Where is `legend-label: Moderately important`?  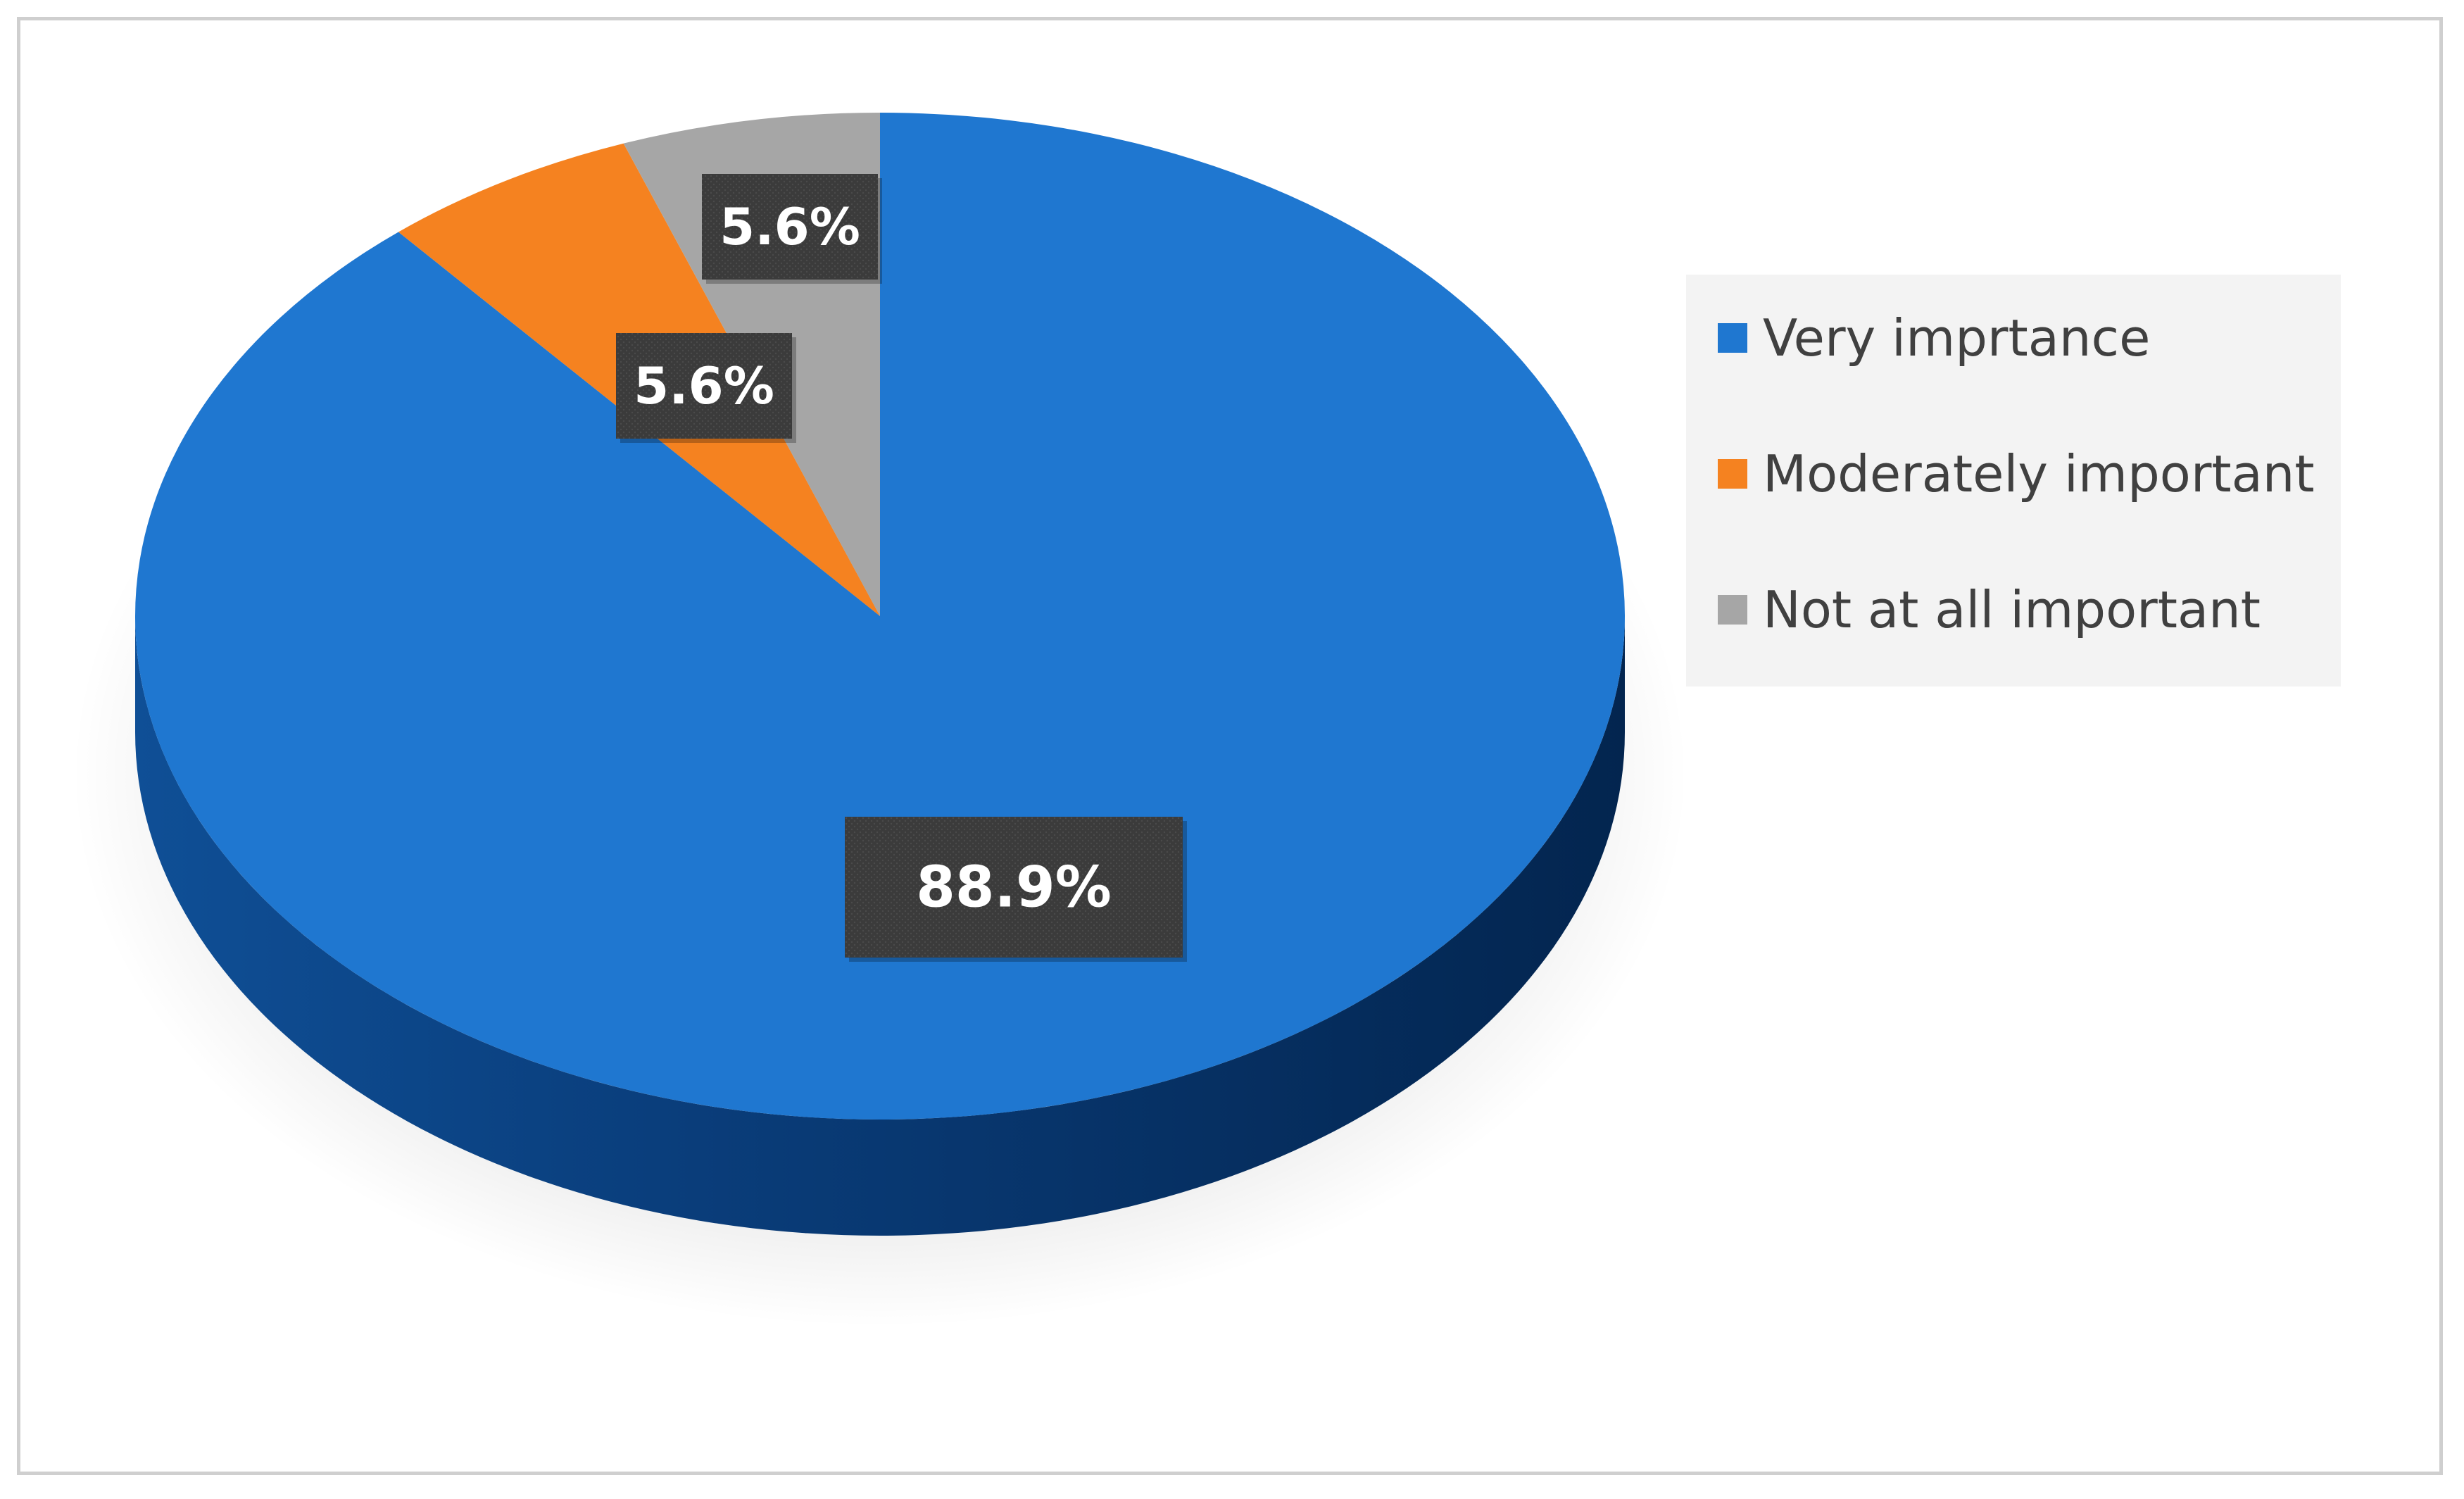 legend-label: Moderately important is located at coordinates (2039, 473).